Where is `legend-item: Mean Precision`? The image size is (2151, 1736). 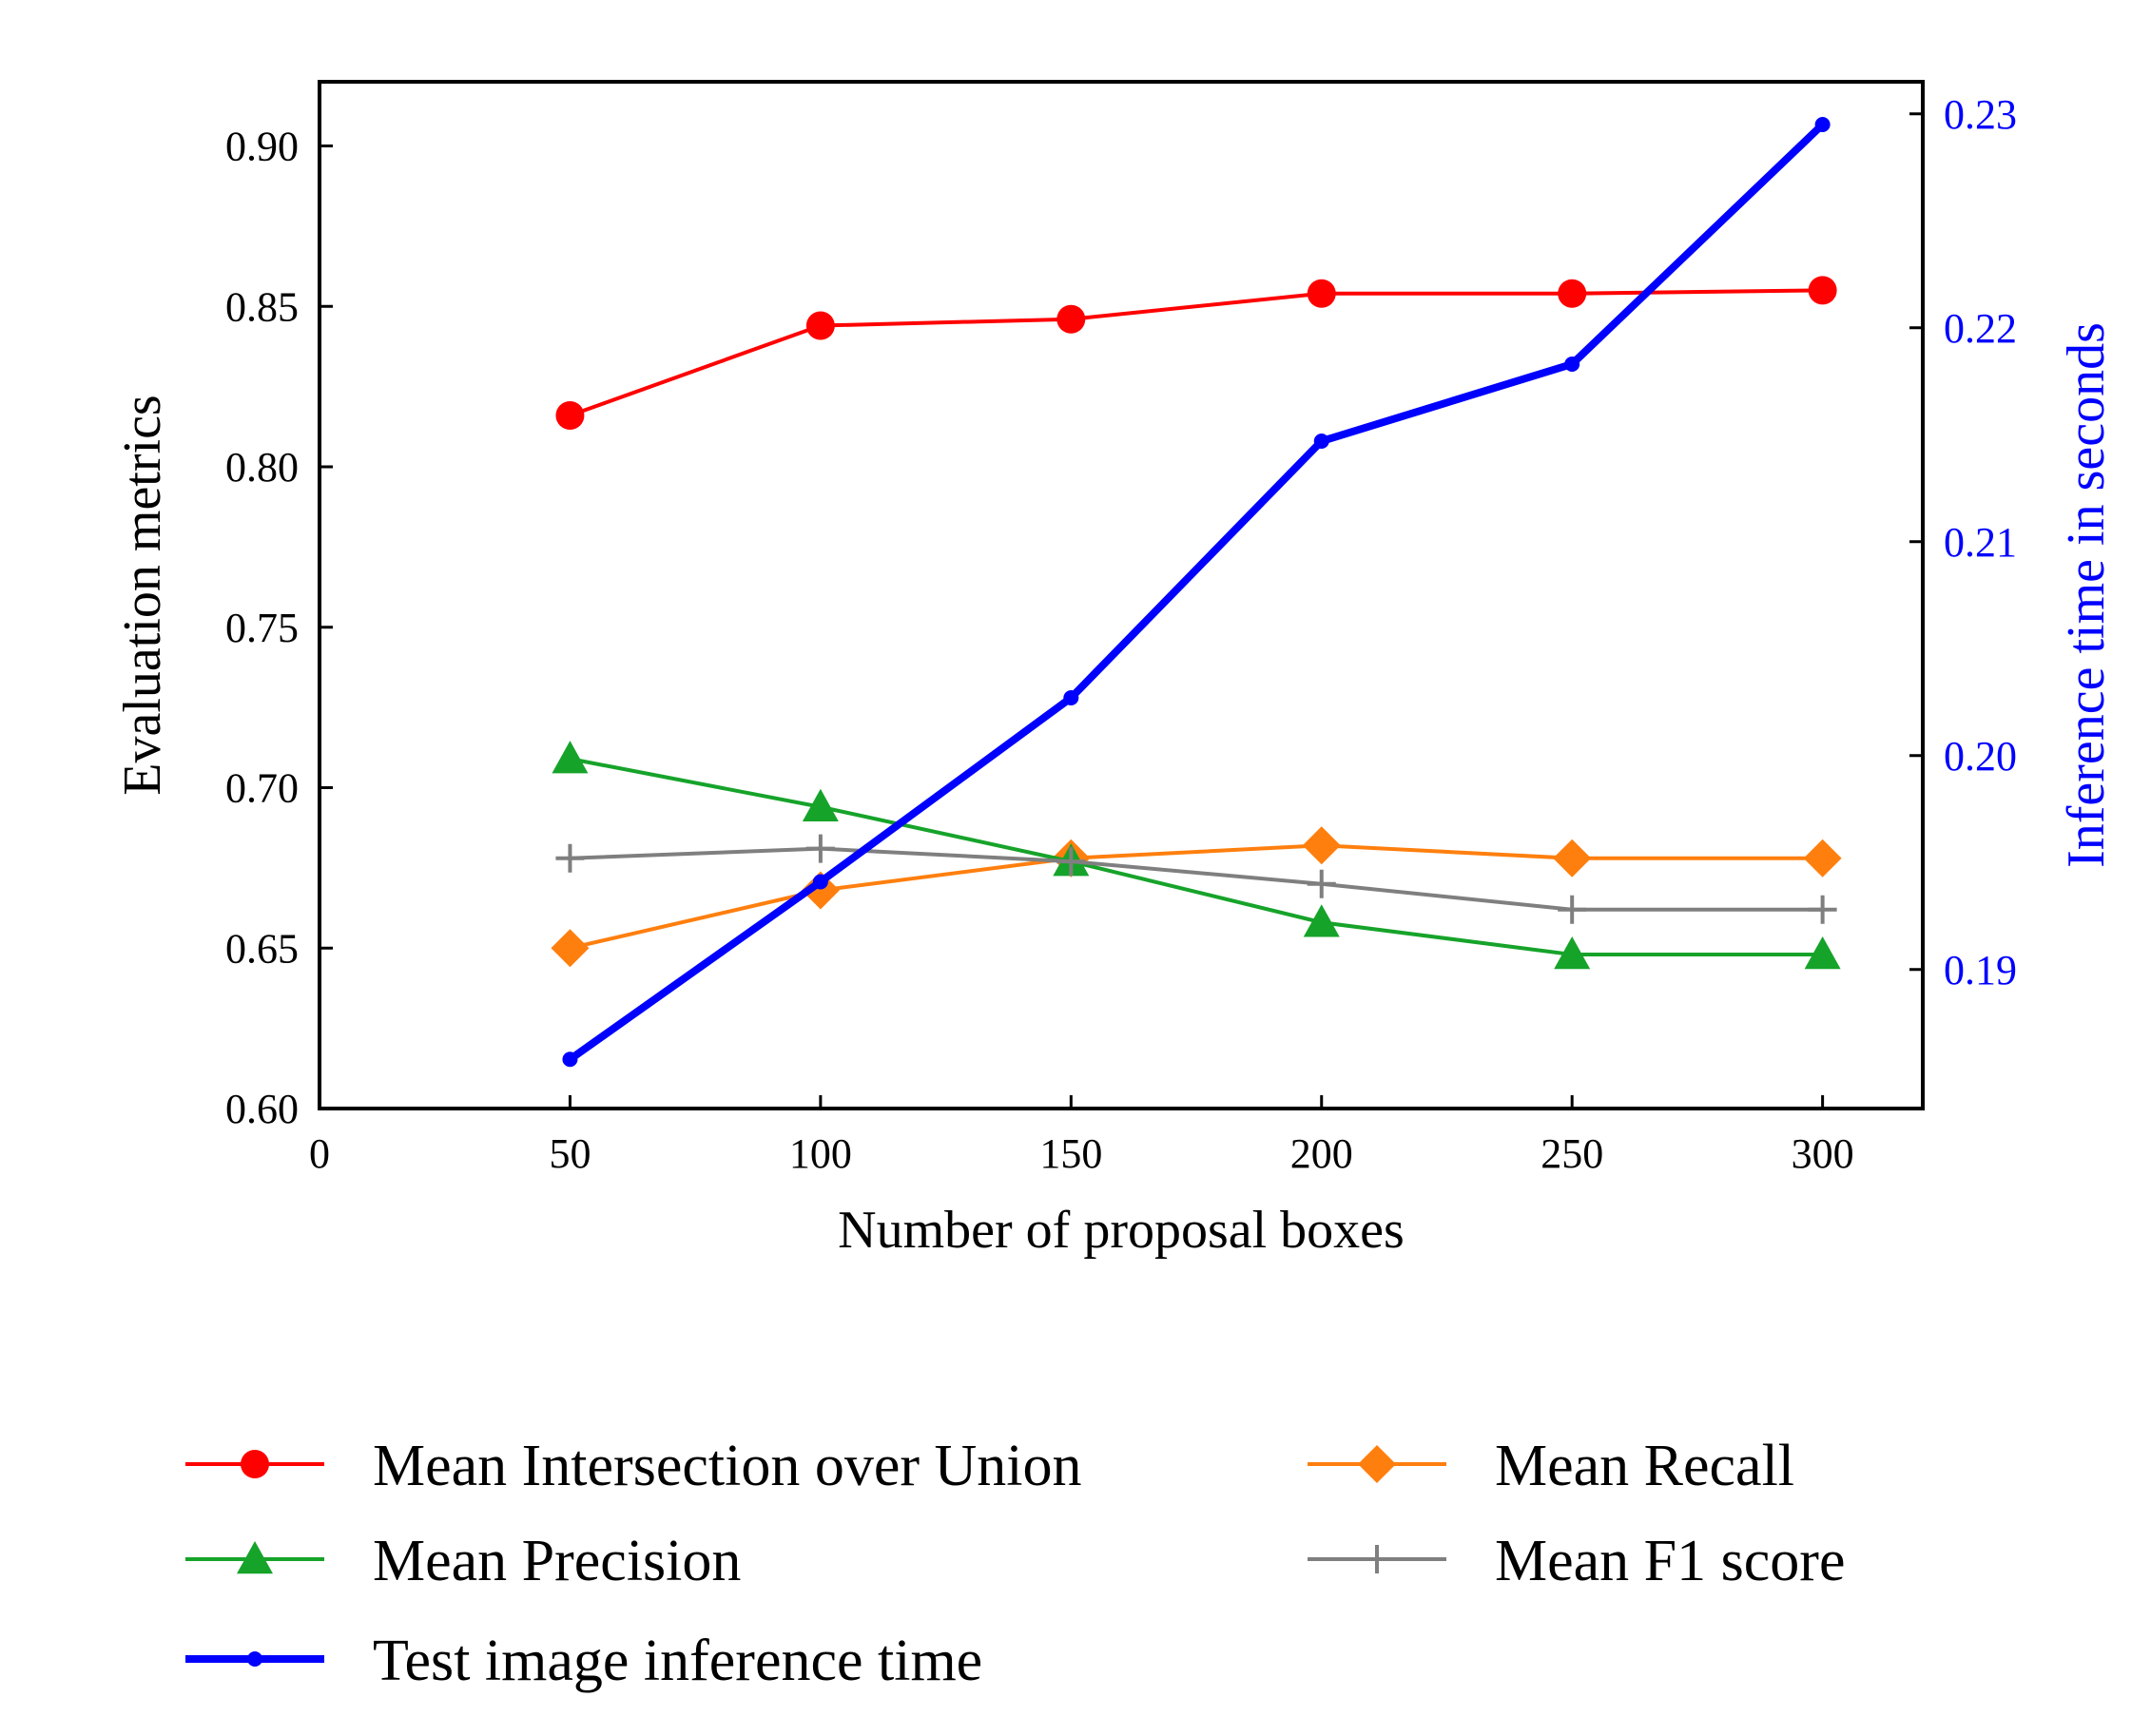
legend-item: Mean Precision is located at coordinates (463, 1561).